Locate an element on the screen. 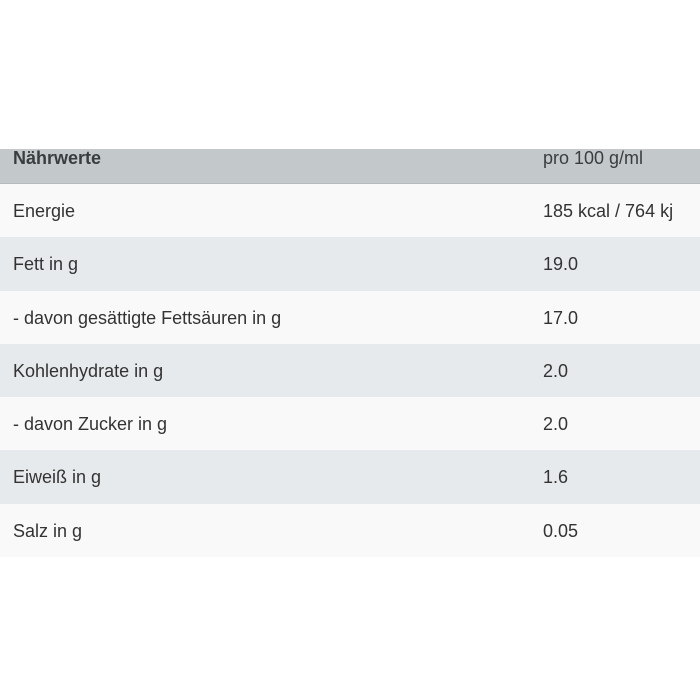  nutrient-value: 0.05 is located at coordinates (561, 530).